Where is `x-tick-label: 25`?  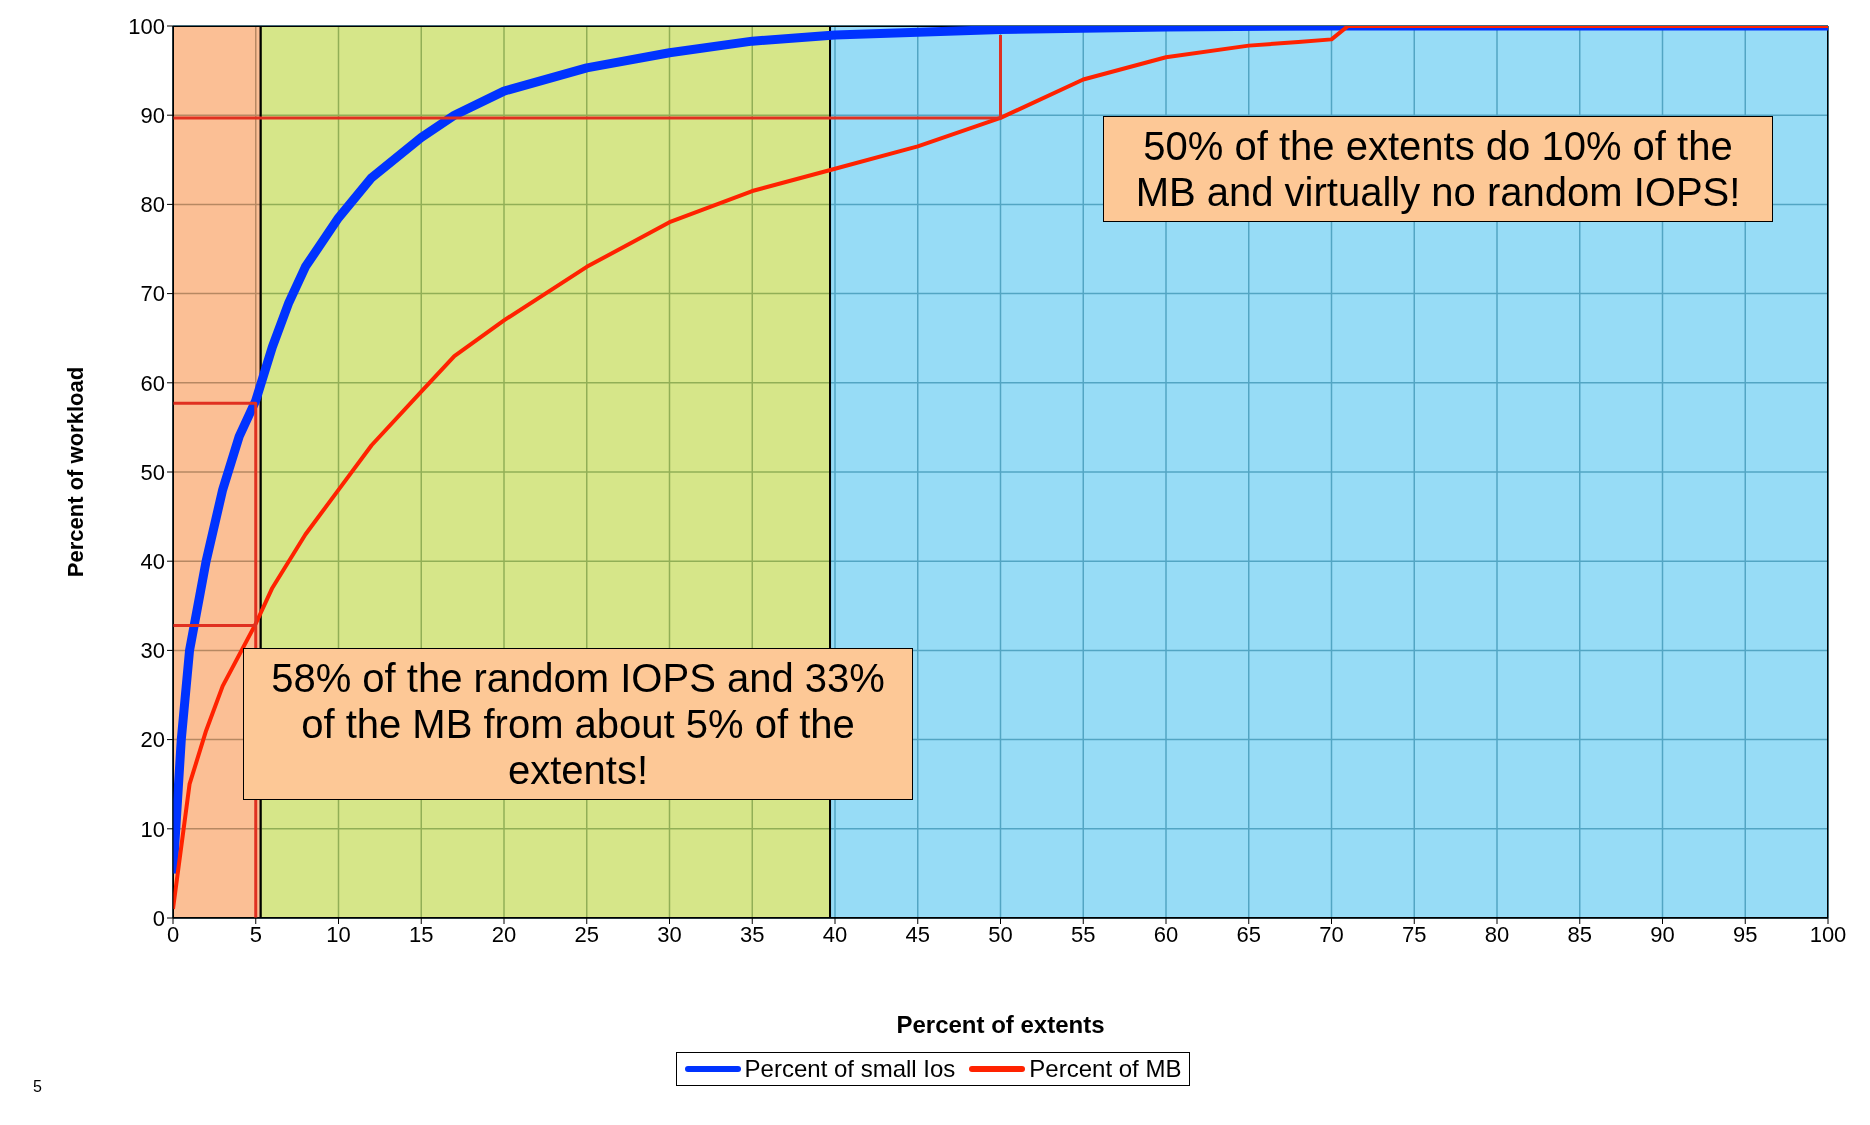 x-tick-label: 25 is located at coordinates (586, 934).